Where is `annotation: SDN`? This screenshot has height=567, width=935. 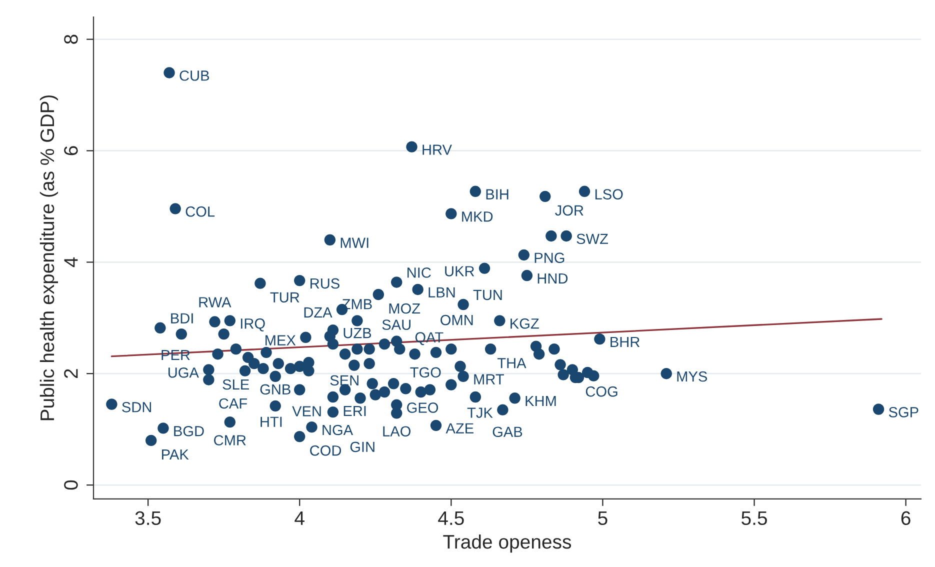 annotation: SDN is located at coordinates (137, 407).